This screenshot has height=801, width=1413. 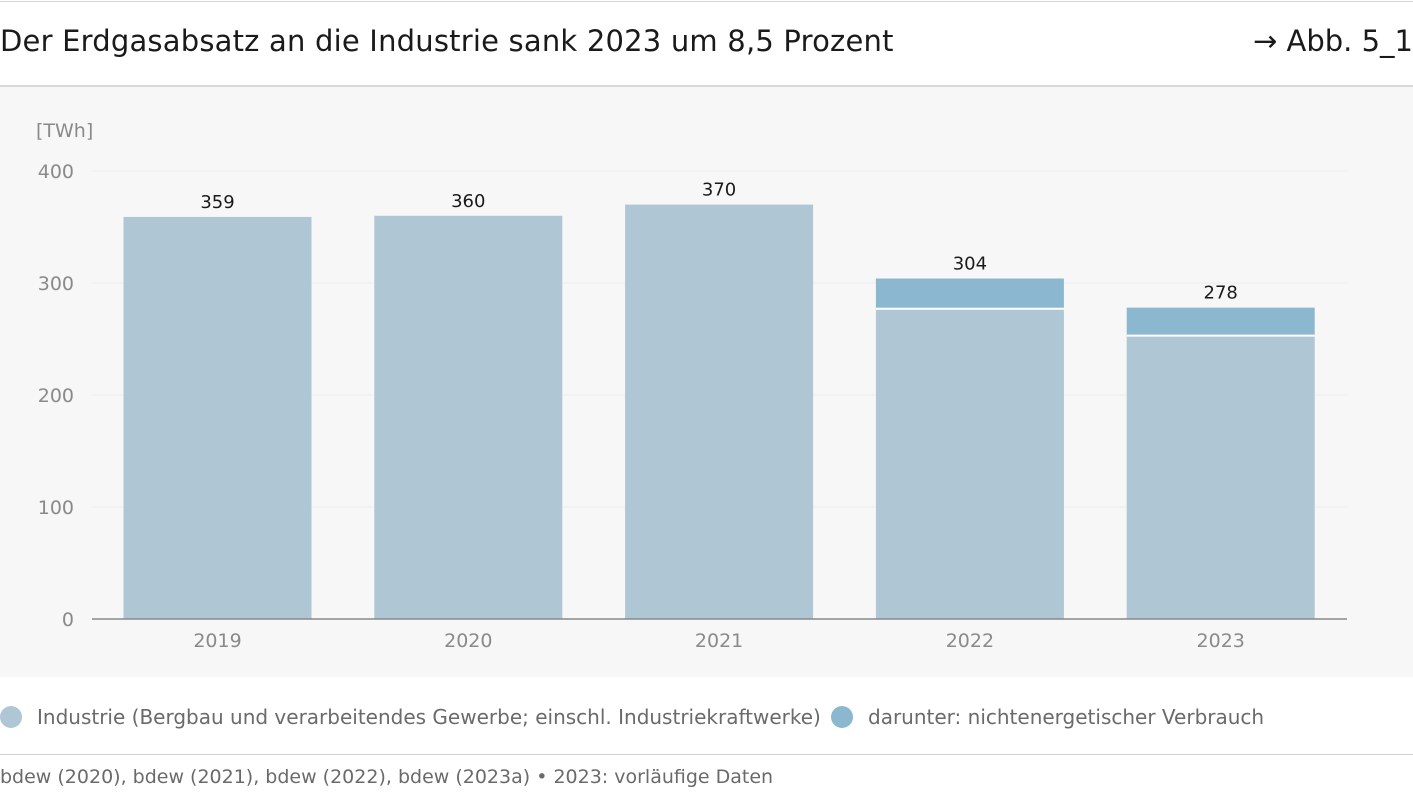 I want to click on y-tick-label: 100, so click(x=56, y=508).